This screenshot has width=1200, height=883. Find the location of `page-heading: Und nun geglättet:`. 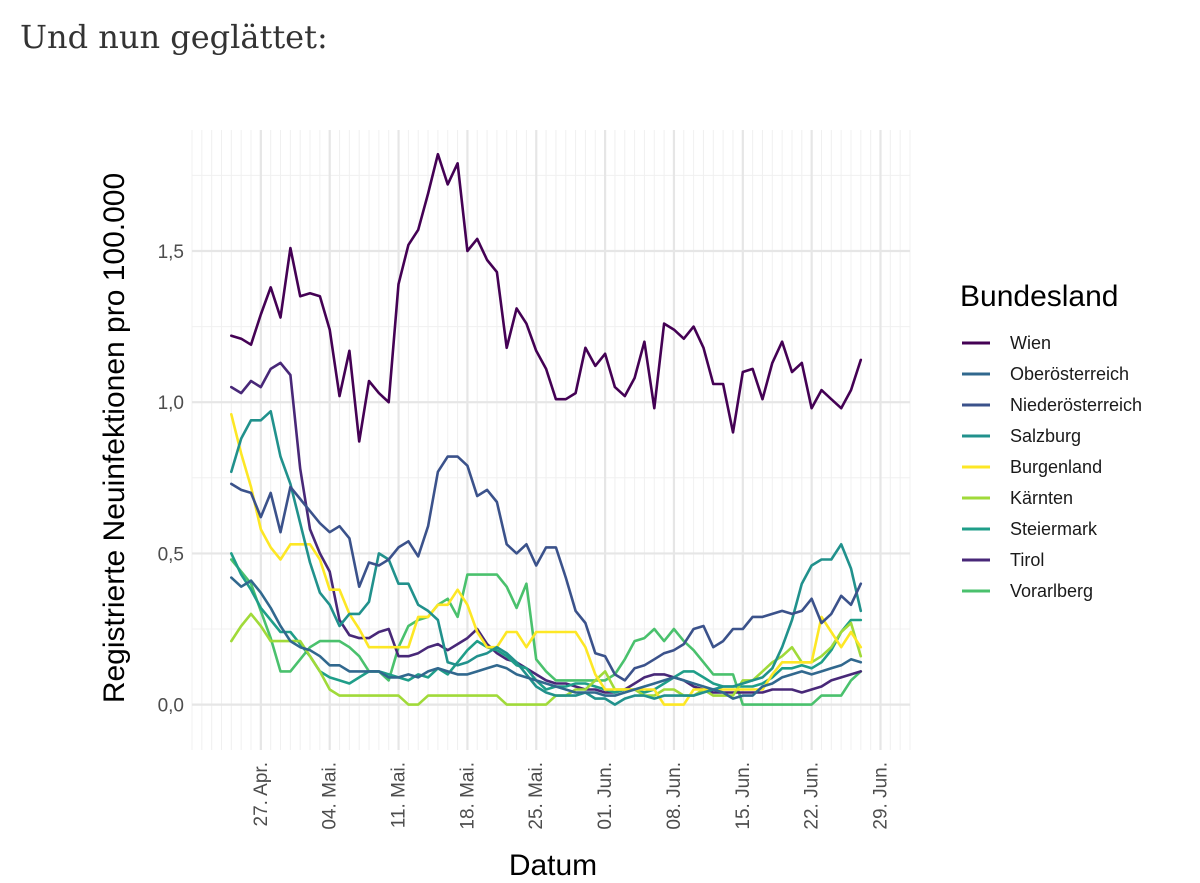

page-heading: Und nun geglättet: is located at coordinates (174, 37).